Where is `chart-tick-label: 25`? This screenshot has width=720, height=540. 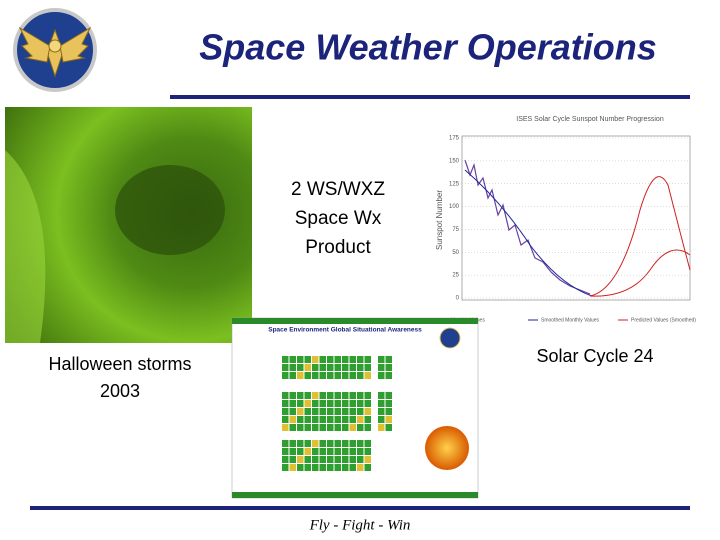 chart-tick-label: 25 is located at coordinates (455, 276).